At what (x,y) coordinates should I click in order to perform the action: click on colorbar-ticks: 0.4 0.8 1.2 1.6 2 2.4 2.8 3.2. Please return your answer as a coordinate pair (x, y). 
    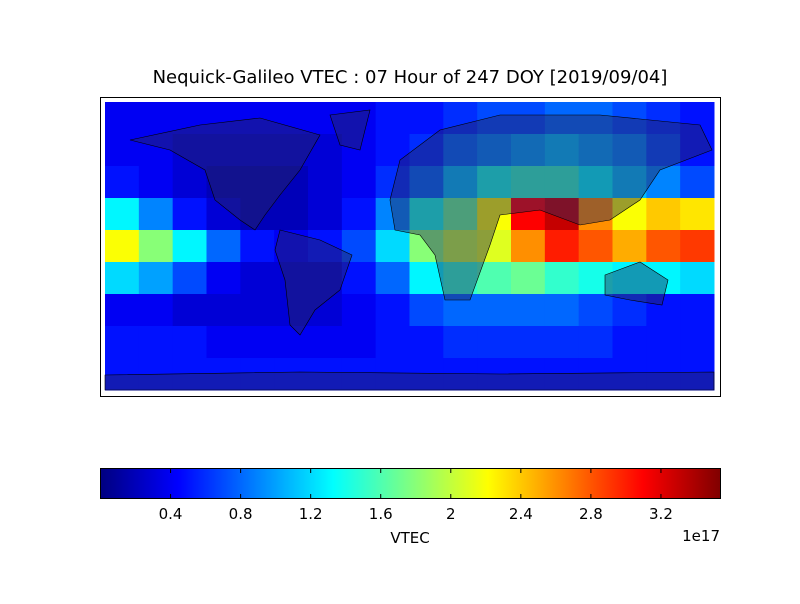
    Looking at the image, I should click on (416, 495).